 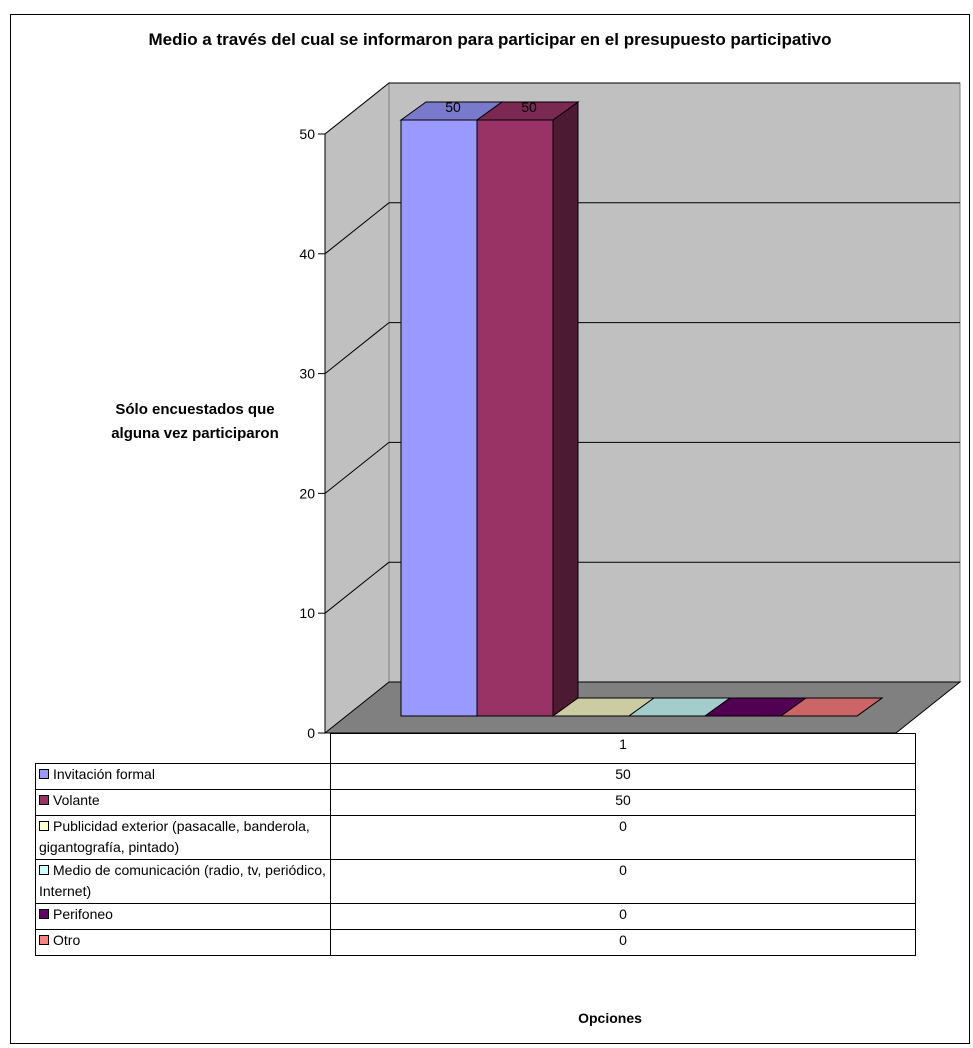 I want to click on y-tick-label: 0, so click(x=311, y=733).